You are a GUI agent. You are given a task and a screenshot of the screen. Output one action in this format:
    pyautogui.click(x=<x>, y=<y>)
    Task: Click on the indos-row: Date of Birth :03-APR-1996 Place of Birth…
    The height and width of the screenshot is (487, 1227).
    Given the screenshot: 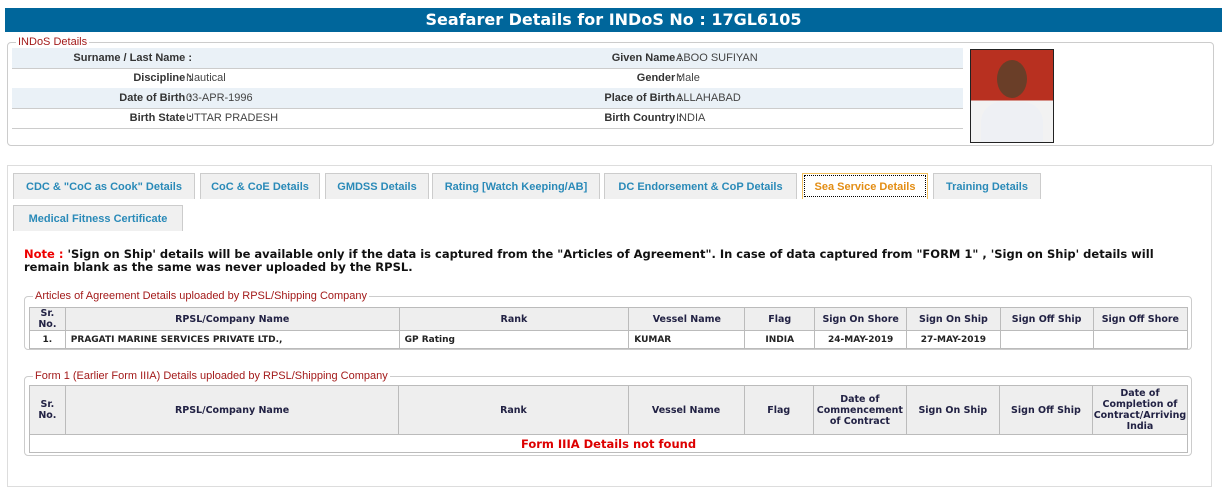 What is the action you would take?
    pyautogui.click(x=487, y=98)
    